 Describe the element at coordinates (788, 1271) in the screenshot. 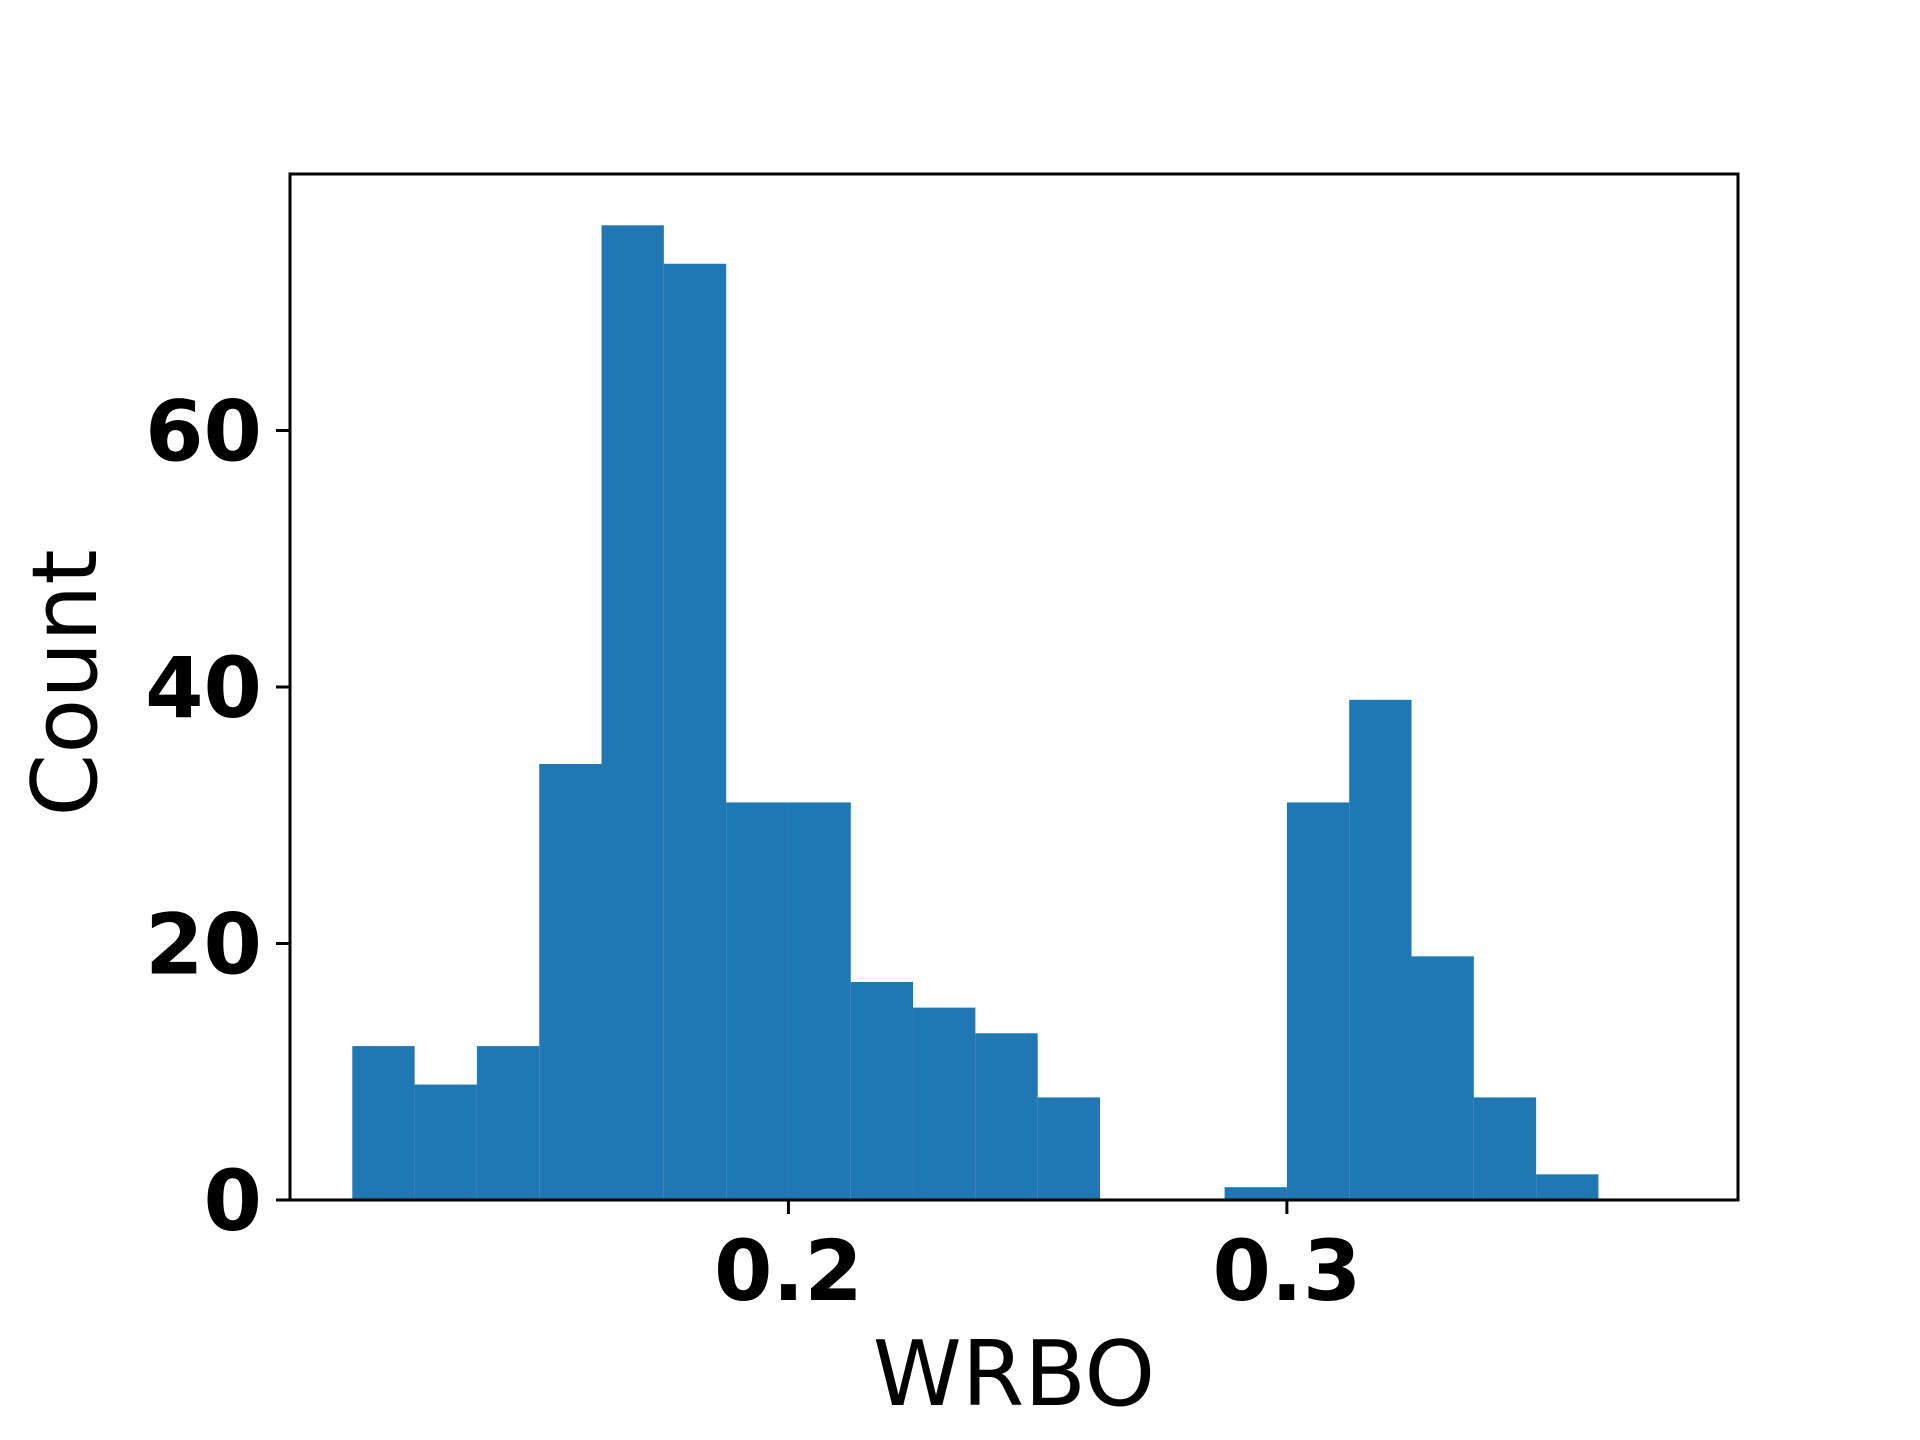

I see `x-tick-label-0: 0.2` at that location.